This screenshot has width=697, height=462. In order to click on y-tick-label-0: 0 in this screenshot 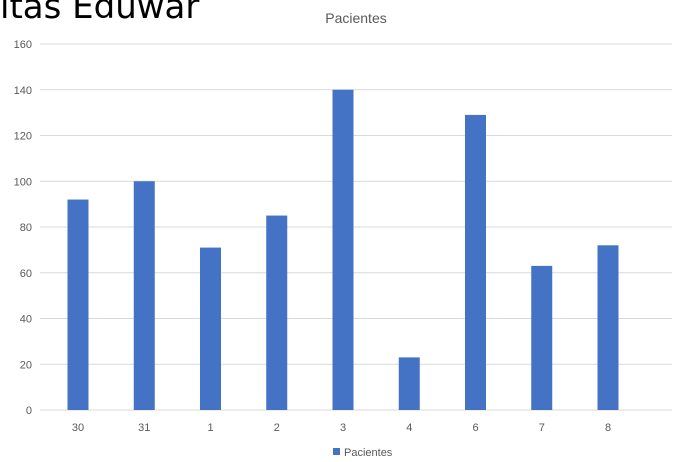, I will do `click(29, 411)`.